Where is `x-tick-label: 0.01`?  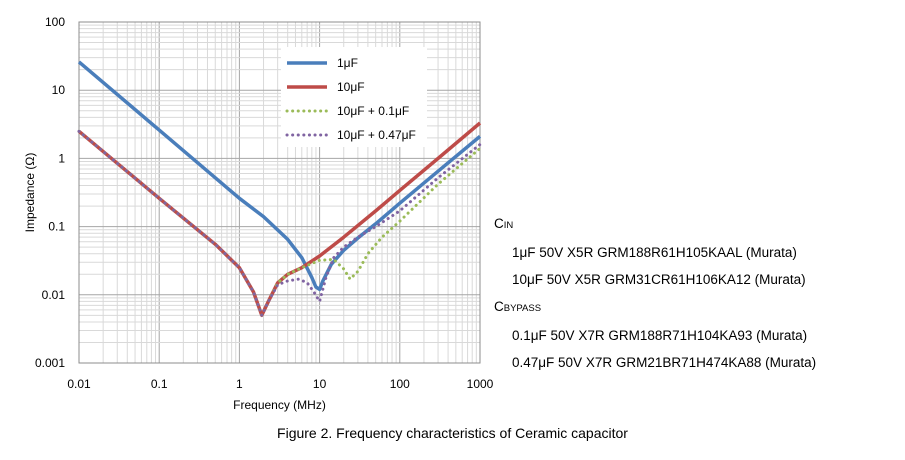
x-tick-label: 0.01 is located at coordinates (79, 384).